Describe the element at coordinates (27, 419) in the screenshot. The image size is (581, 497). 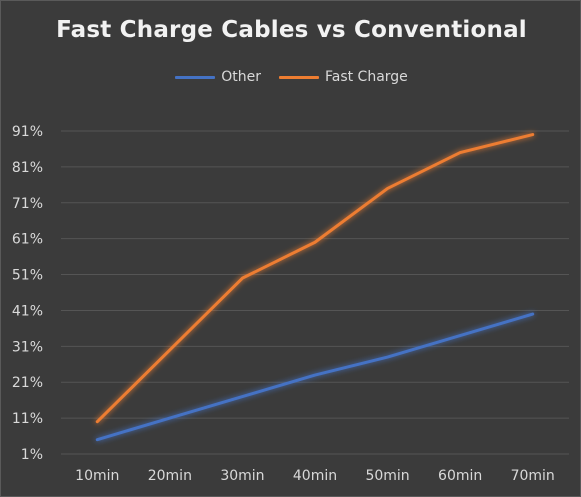
I see `y-tick-label: 11%` at that location.